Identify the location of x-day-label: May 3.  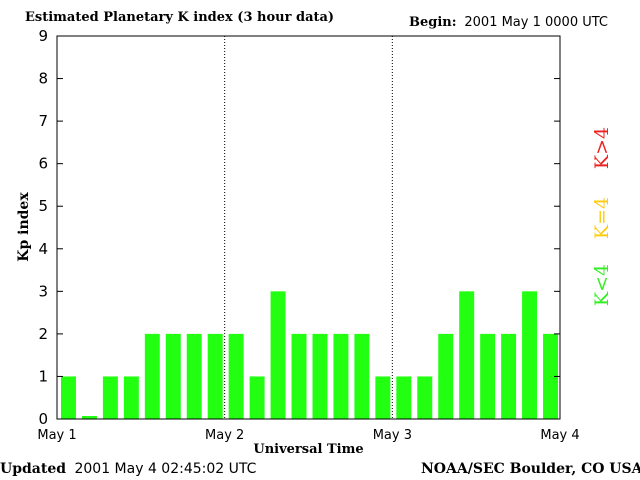
(392, 435).